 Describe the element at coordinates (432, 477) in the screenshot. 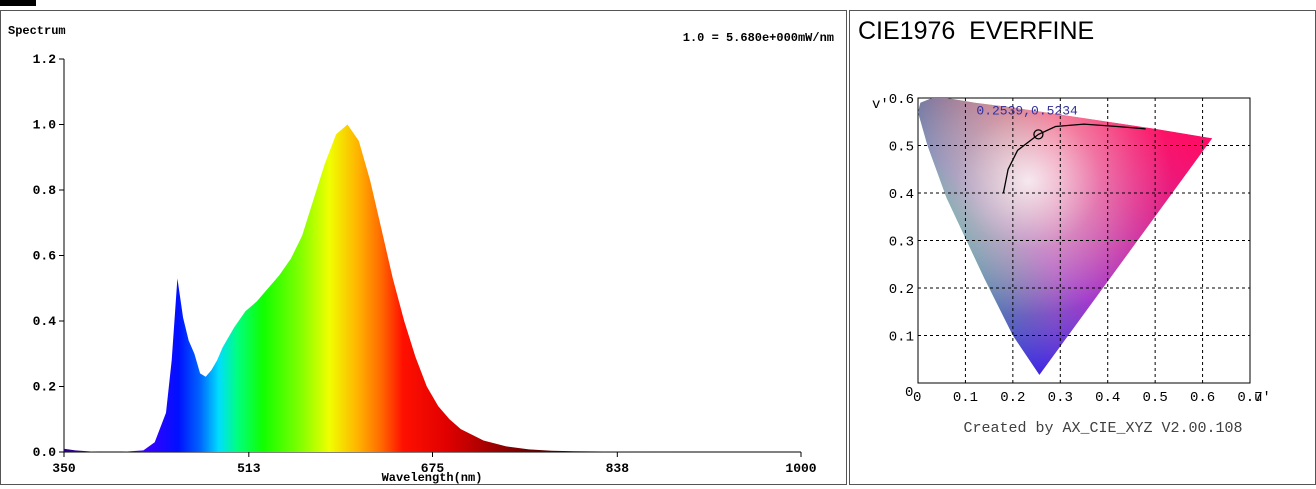

I see `x-axis-title: Wavelength(nm)` at that location.